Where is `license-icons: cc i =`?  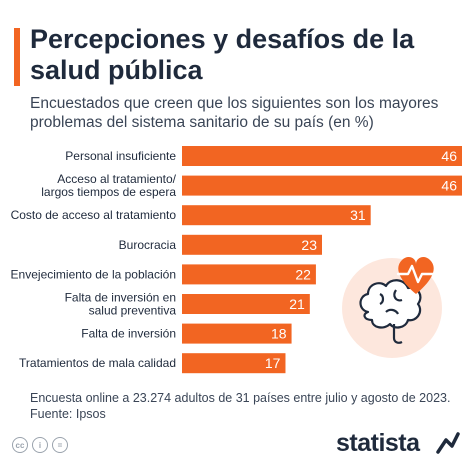
license-icons: cc i = is located at coordinates (40, 445).